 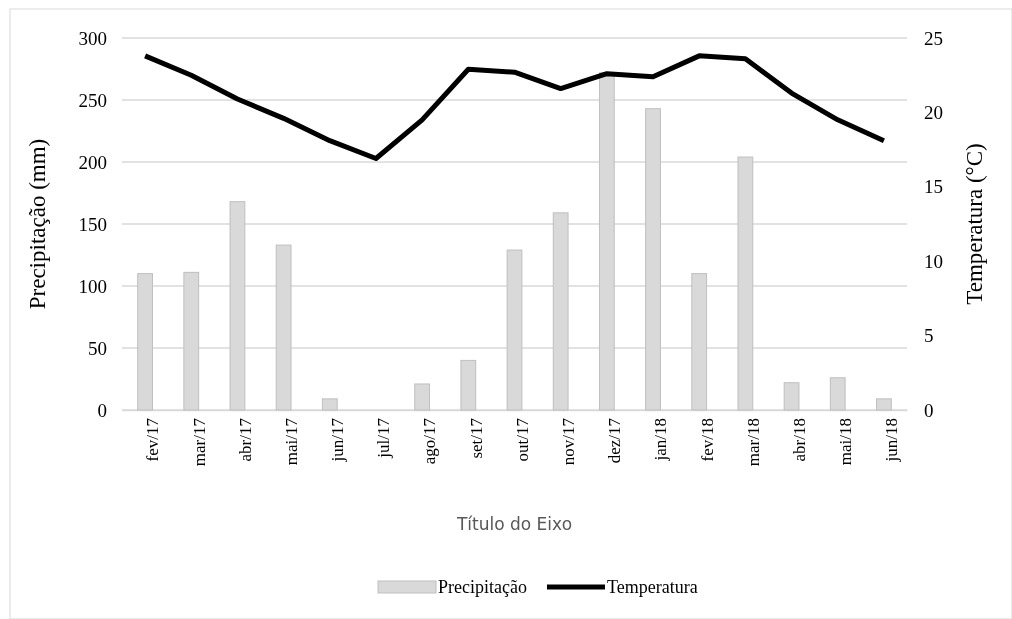 What do you see at coordinates (97, 348) in the screenshot?
I see `y-tick-label: 50` at bounding box center [97, 348].